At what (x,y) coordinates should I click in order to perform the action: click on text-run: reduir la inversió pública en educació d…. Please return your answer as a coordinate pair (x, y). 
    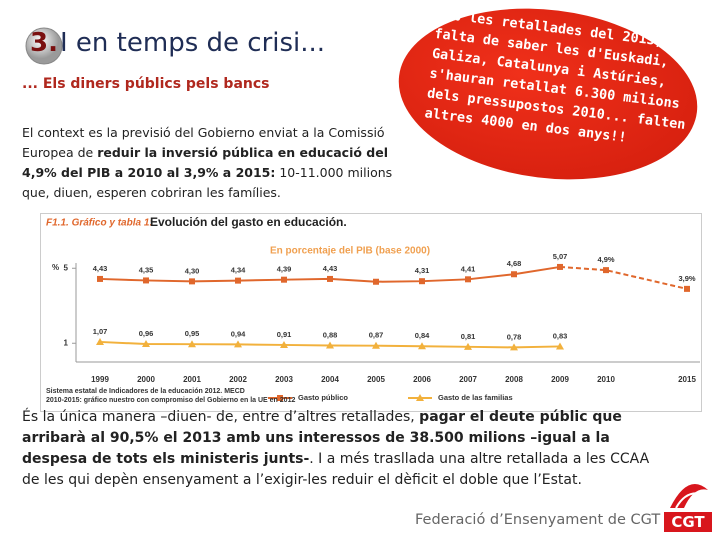
    Looking at the image, I should click on (205, 162).